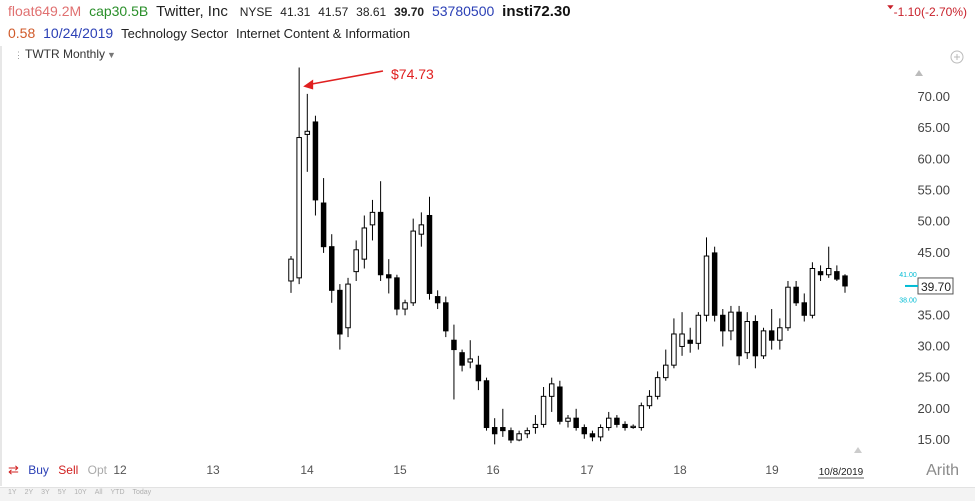  I want to click on low-price: 38.61, so click(371, 12).